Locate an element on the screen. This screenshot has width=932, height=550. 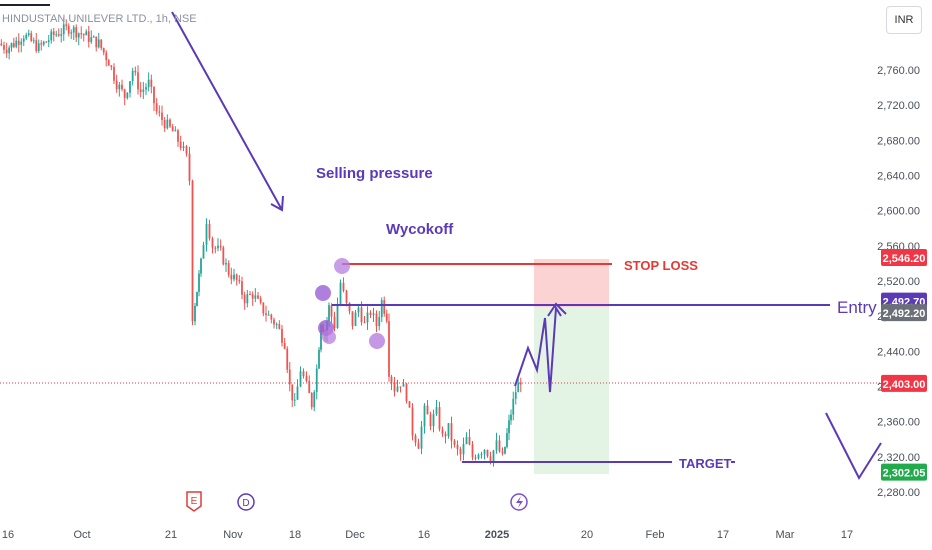
x-tick-label: 21 is located at coordinates (171, 535).